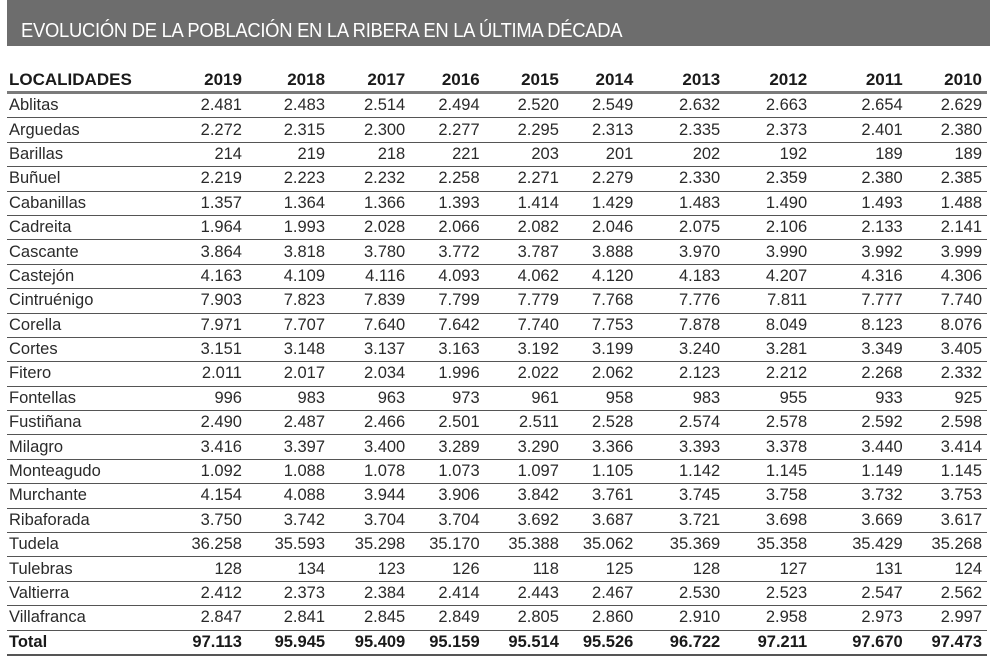 The height and width of the screenshot is (656, 990). I want to click on locality-name: Ablitas, so click(86, 105).